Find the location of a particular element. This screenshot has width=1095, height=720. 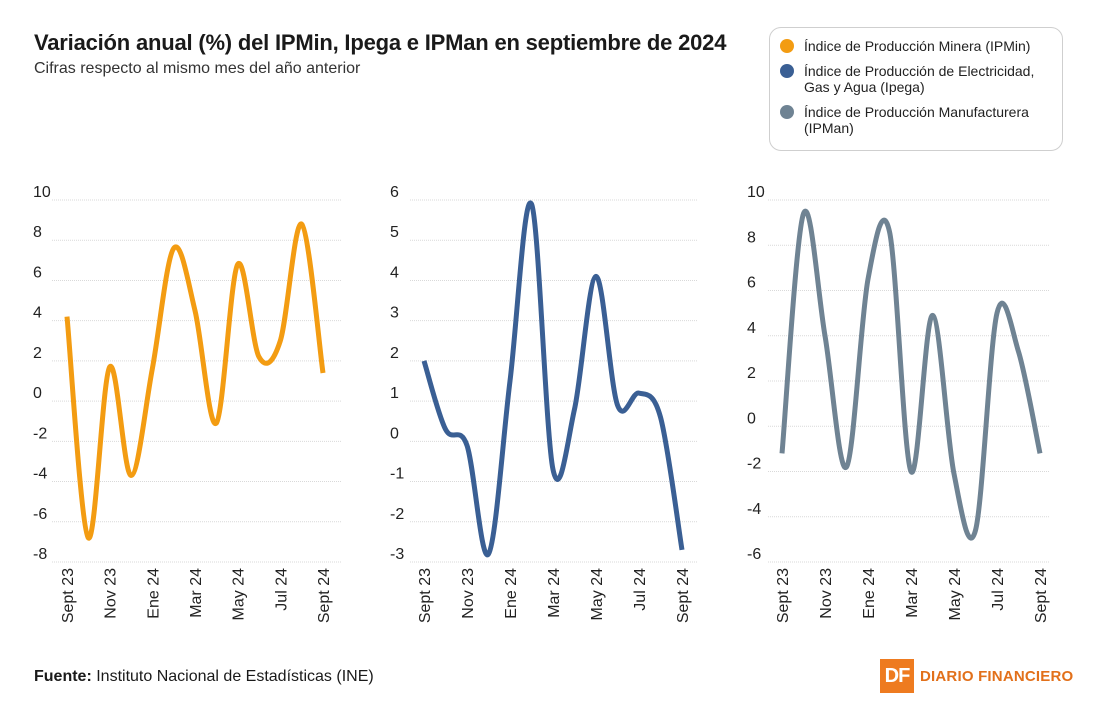

source-text: Instituto Nacional de Estadísticas (INE) is located at coordinates (235, 676).